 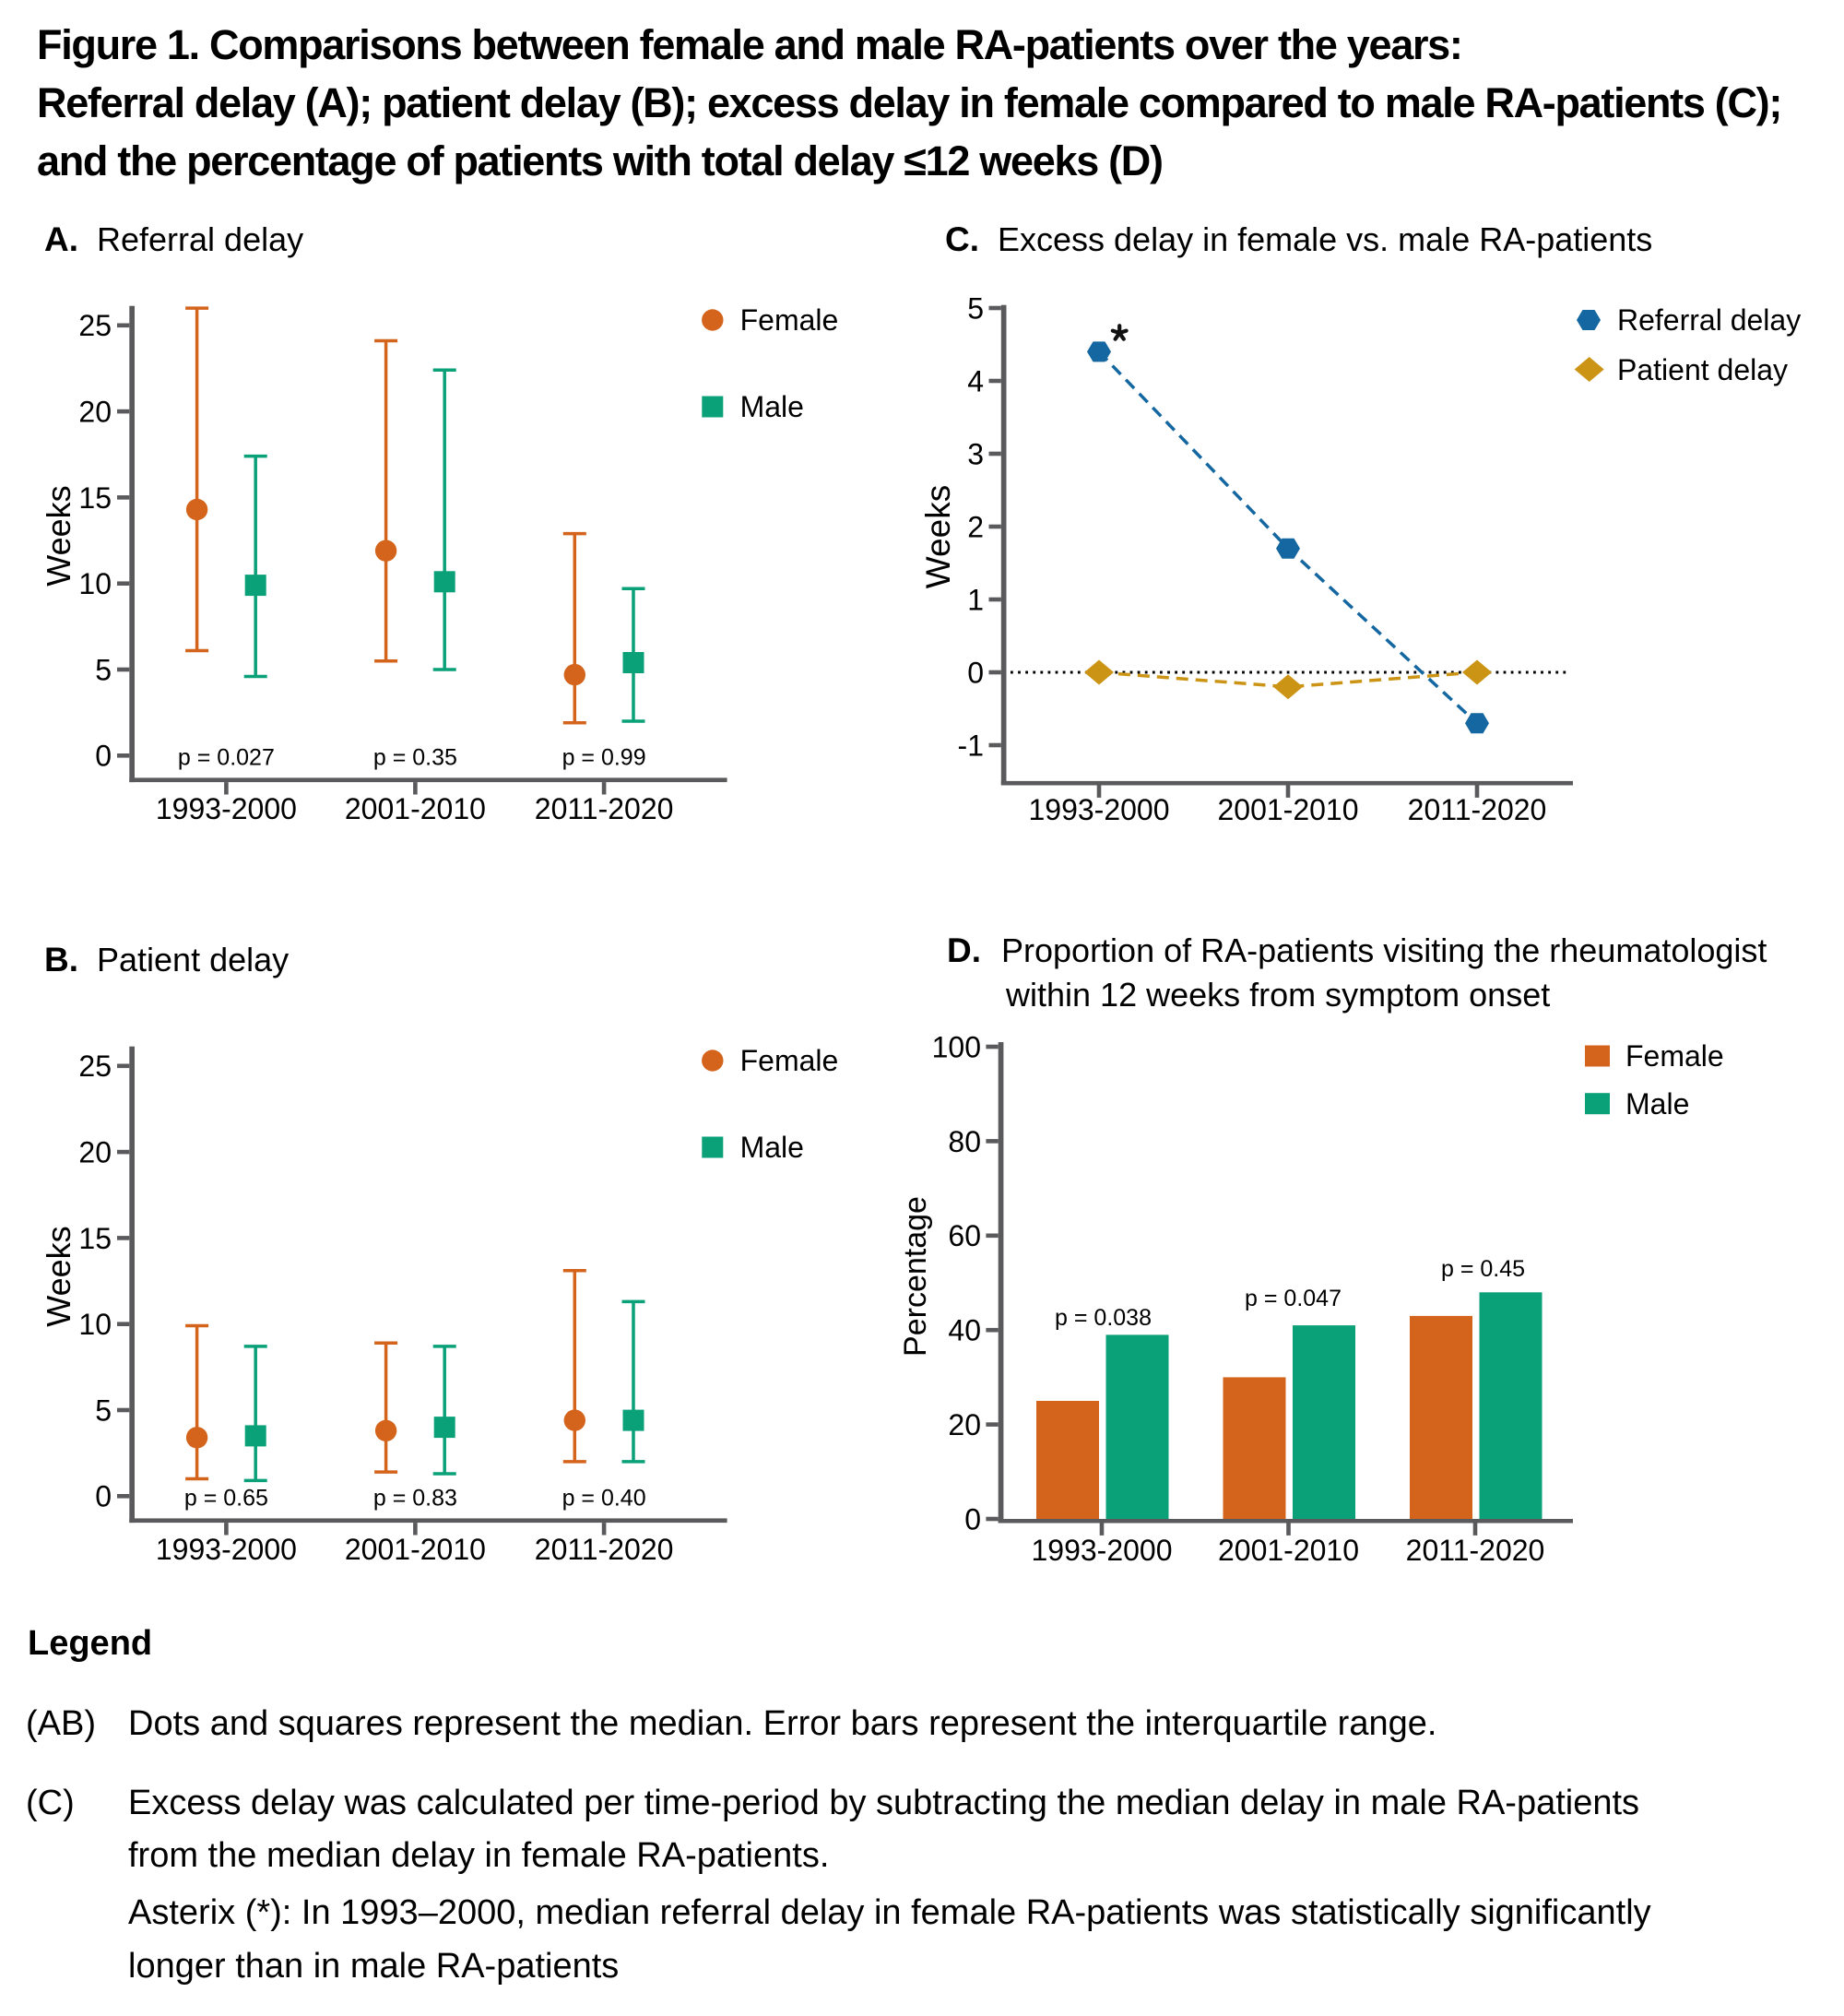 What do you see at coordinates (1103, 1318) in the screenshot?
I see `svg-text: p = 0.038` at bounding box center [1103, 1318].